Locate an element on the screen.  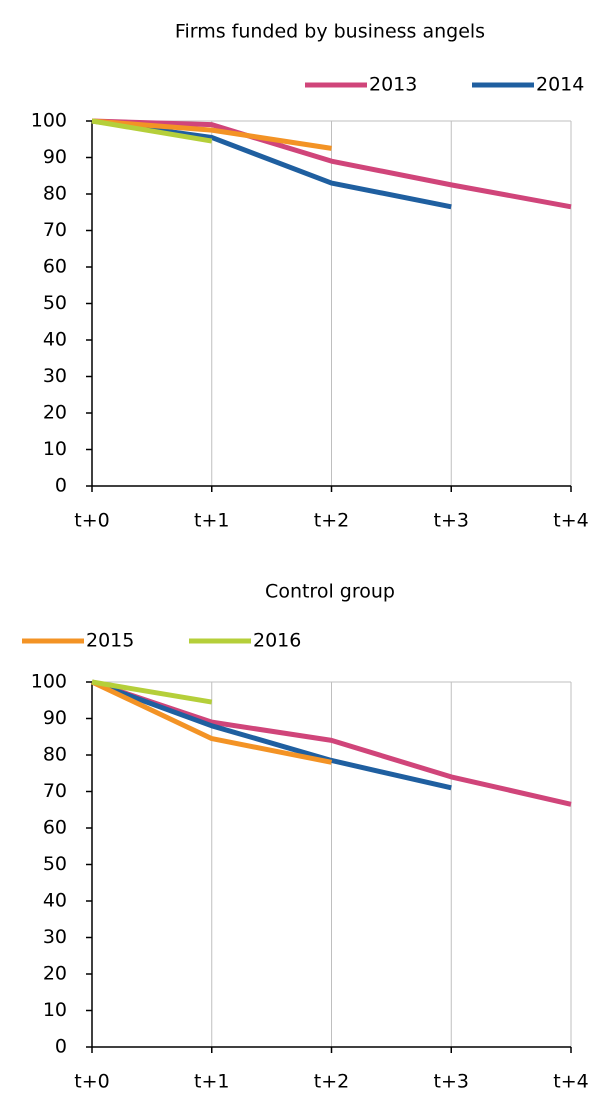
legend-label: 2014 is located at coordinates (560, 85).